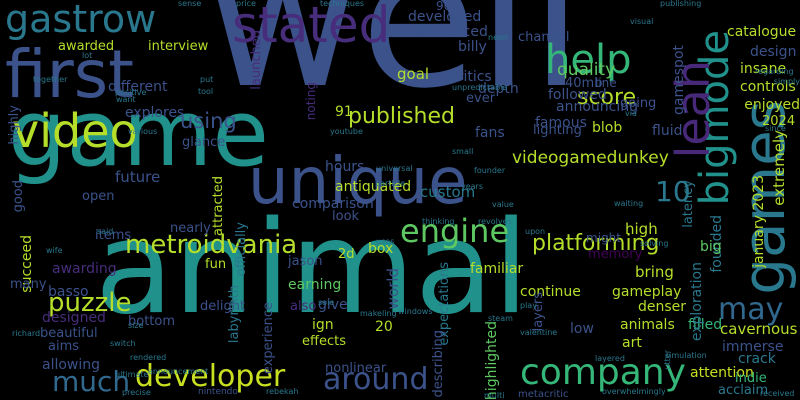 This screenshot has width=800, height=400. What do you see at coordinates (550, 292) in the screenshot?
I see `word-continue: continue` at bounding box center [550, 292].